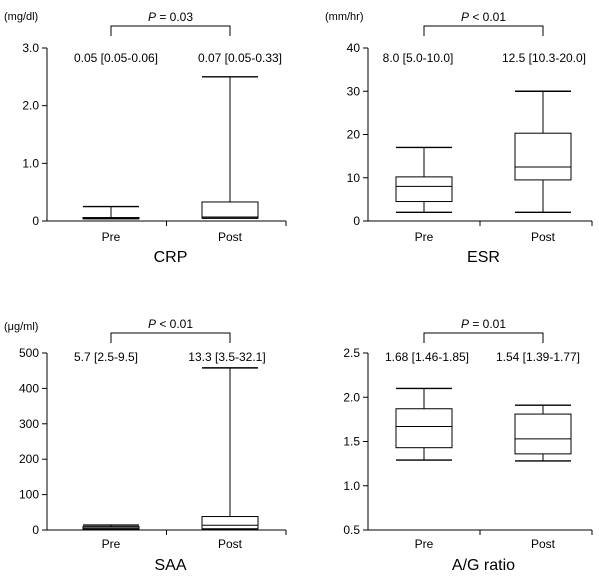 This screenshot has width=599, height=578. What do you see at coordinates (351, 442) in the screenshot?
I see `y-tick-label: 1.5` at bounding box center [351, 442].